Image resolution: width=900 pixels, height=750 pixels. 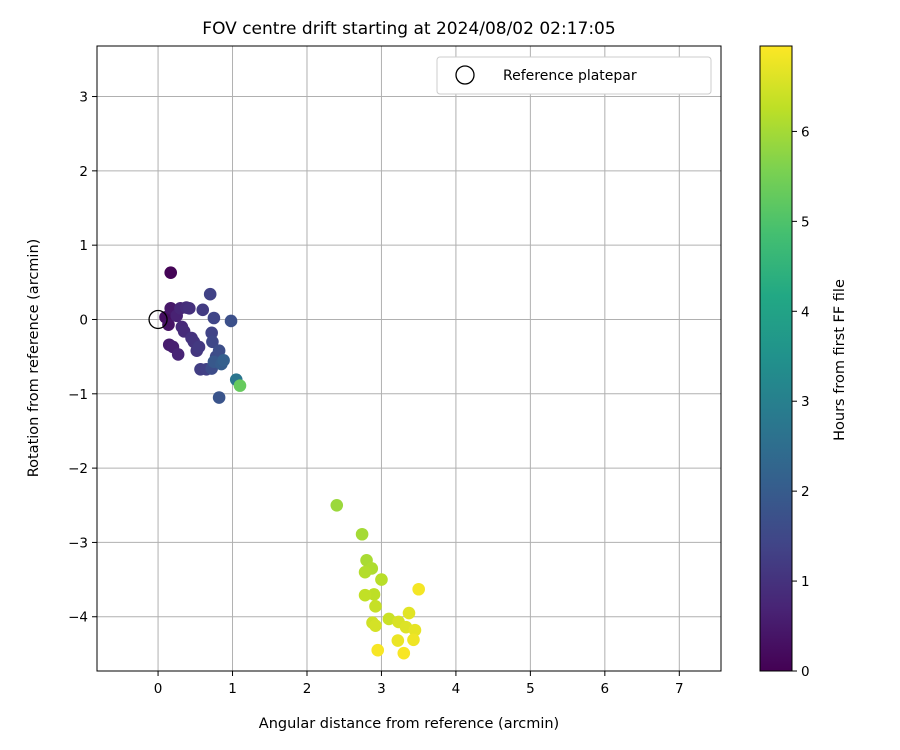 What do you see at coordinates (158, 319) in the screenshot?
I see `reference-marker` at bounding box center [158, 319].